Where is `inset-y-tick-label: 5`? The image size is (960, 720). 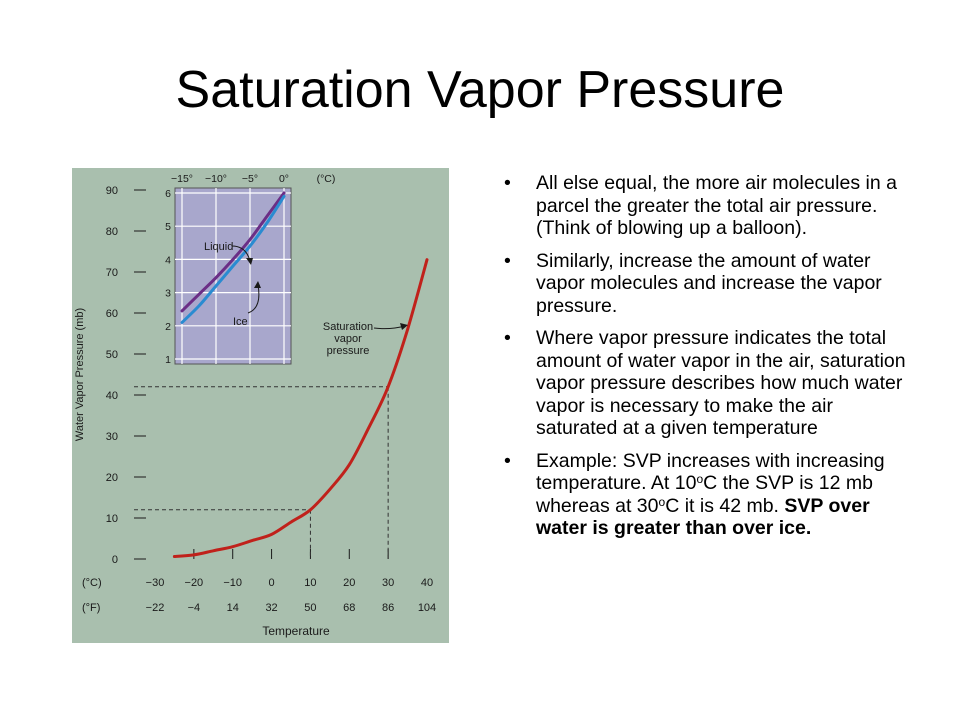
inset-y-tick-label: 5 is located at coordinates (168, 227).